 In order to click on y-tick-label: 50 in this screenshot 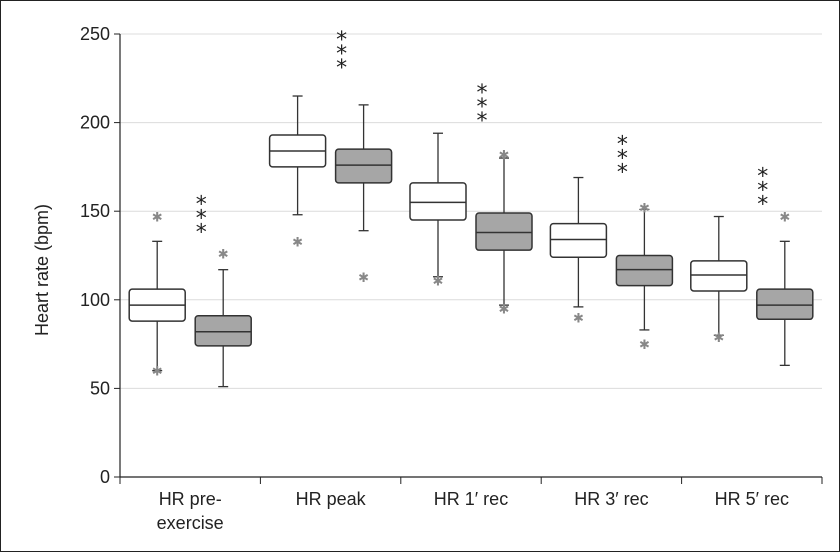, I will do `click(100, 388)`.